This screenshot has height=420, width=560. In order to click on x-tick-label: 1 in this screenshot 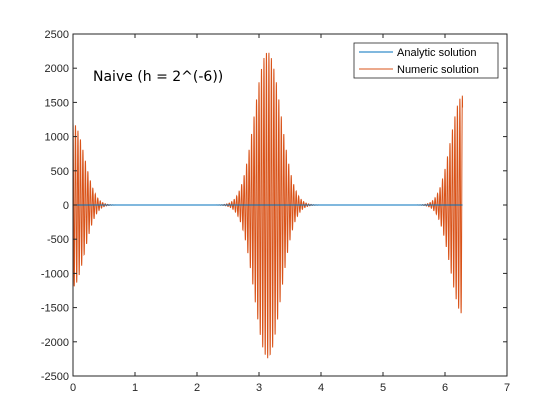, I will do `click(135, 388)`.